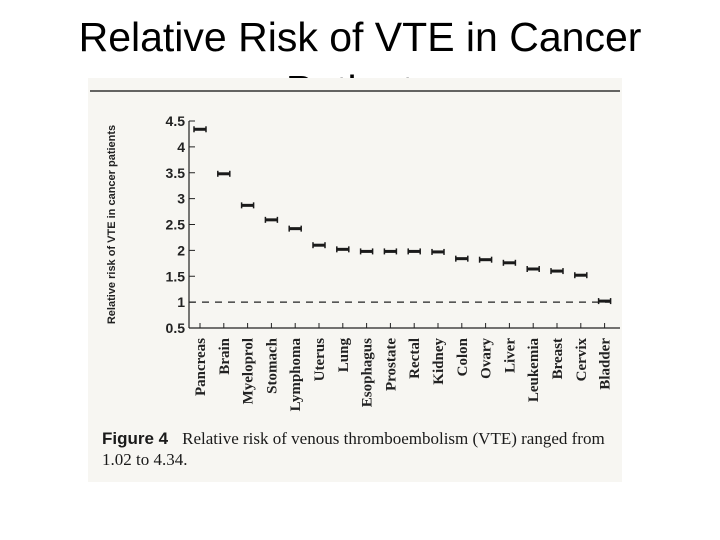  I want to click on x-tick-label: Liver, so click(510, 355).